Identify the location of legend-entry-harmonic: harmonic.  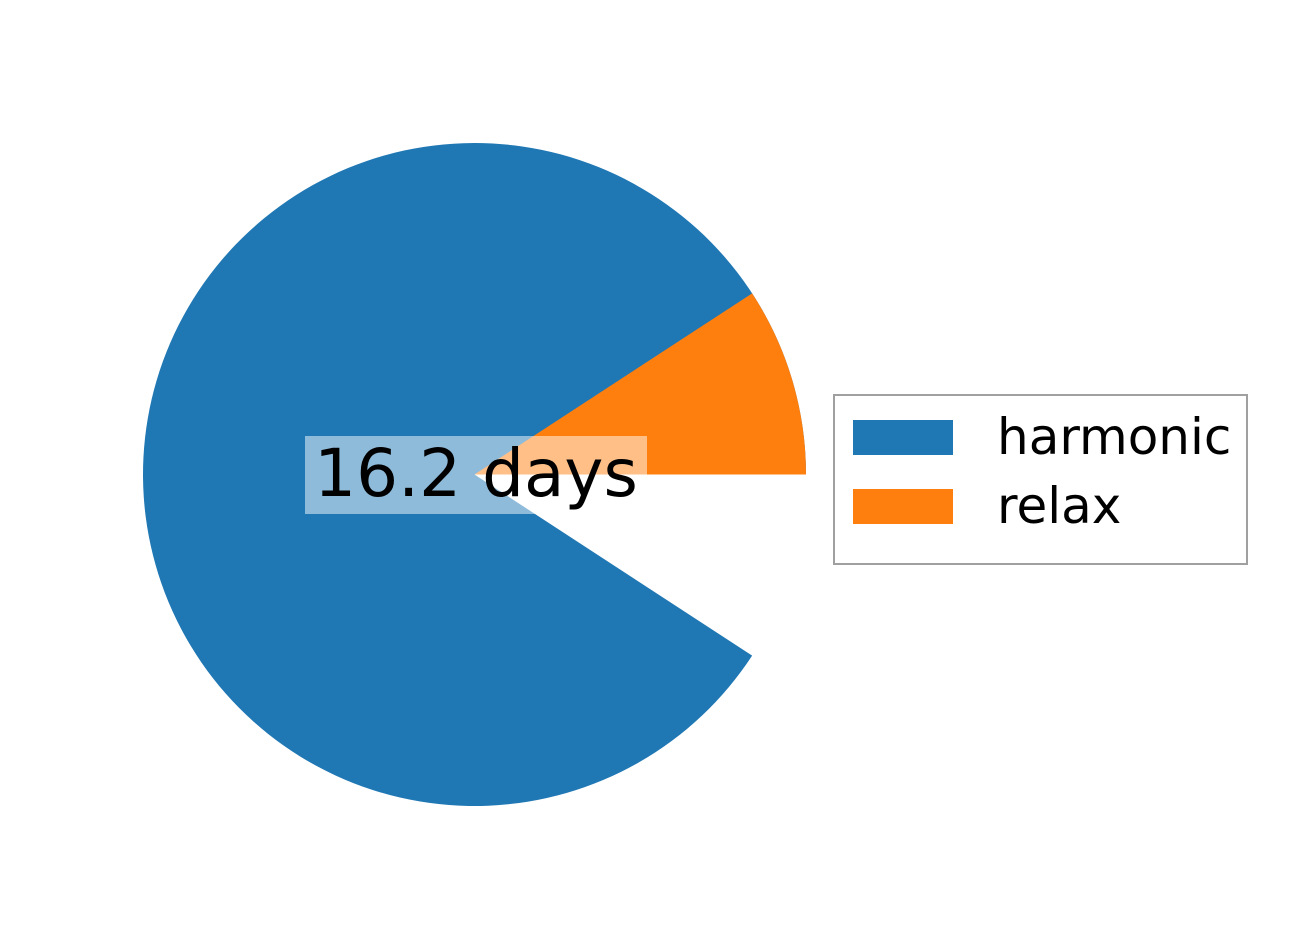
(1040, 437).